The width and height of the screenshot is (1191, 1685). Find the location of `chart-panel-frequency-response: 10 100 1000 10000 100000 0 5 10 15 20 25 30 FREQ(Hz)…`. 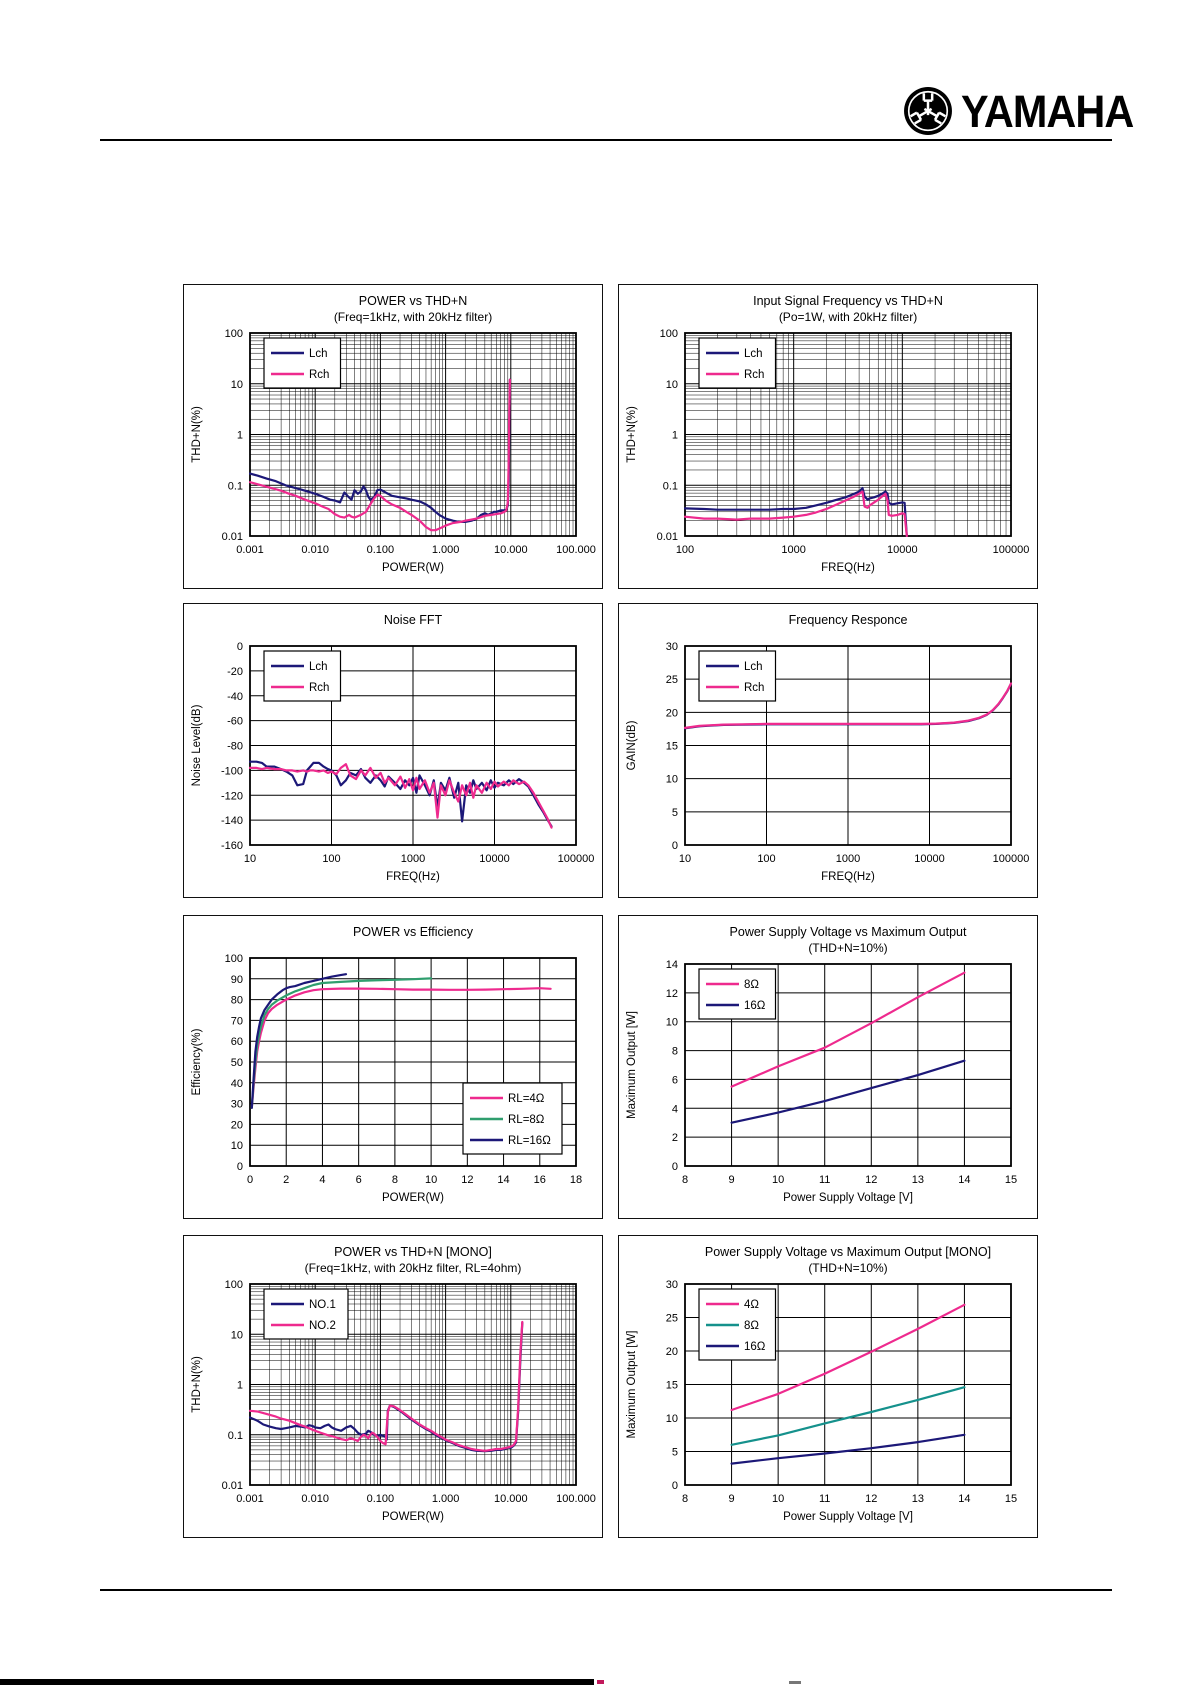

chart-panel-frequency-response: 10 100 1000 10000 100000 0 5 10 15 20 25 30 FREQ(Hz)… is located at coordinates (828, 750).